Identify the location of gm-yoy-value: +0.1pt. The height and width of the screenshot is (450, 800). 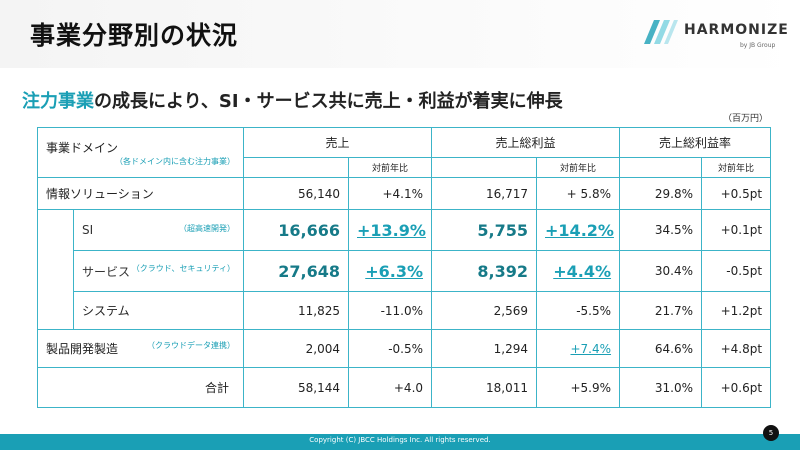
(736, 230).